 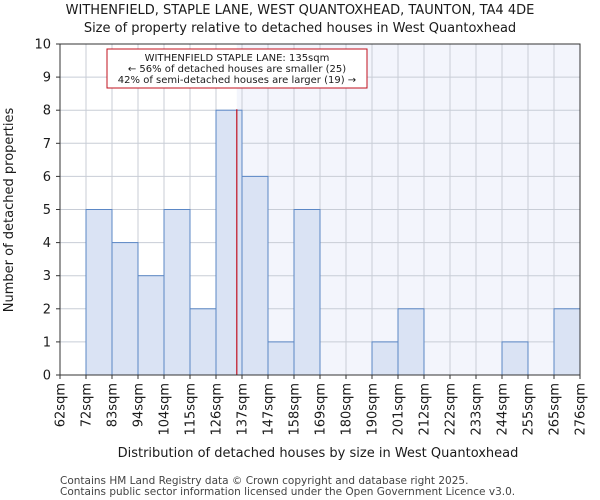 What do you see at coordinates (203, 342) in the screenshot?
I see `bar-115sqm` at bounding box center [203, 342].